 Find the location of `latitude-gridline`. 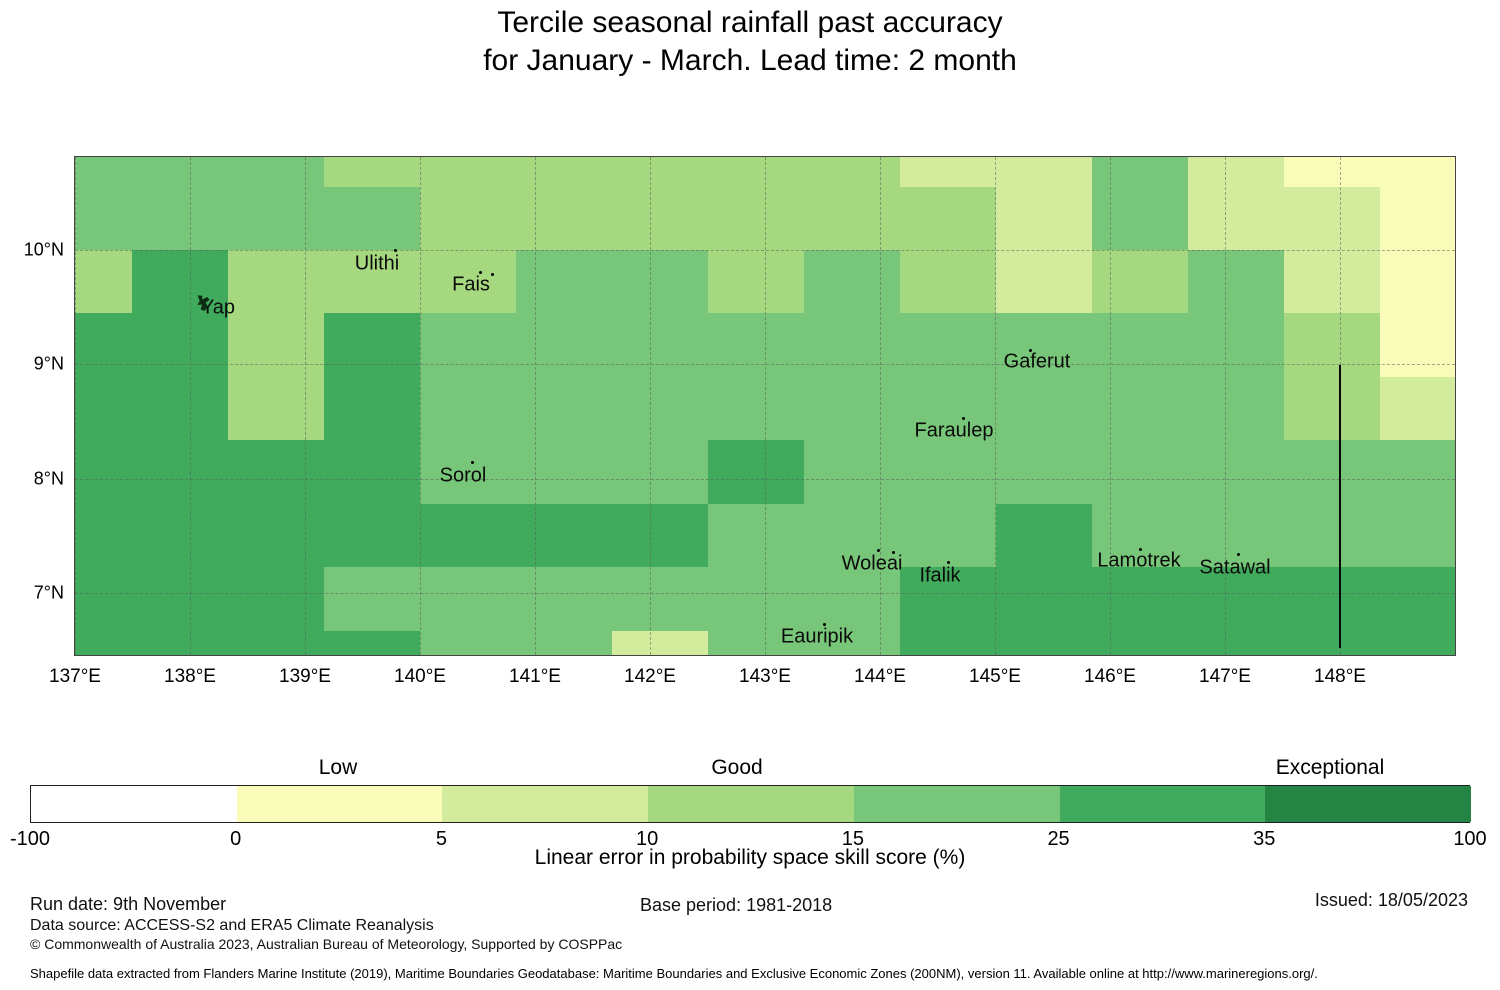

latitude-gridline is located at coordinates (765, 593).